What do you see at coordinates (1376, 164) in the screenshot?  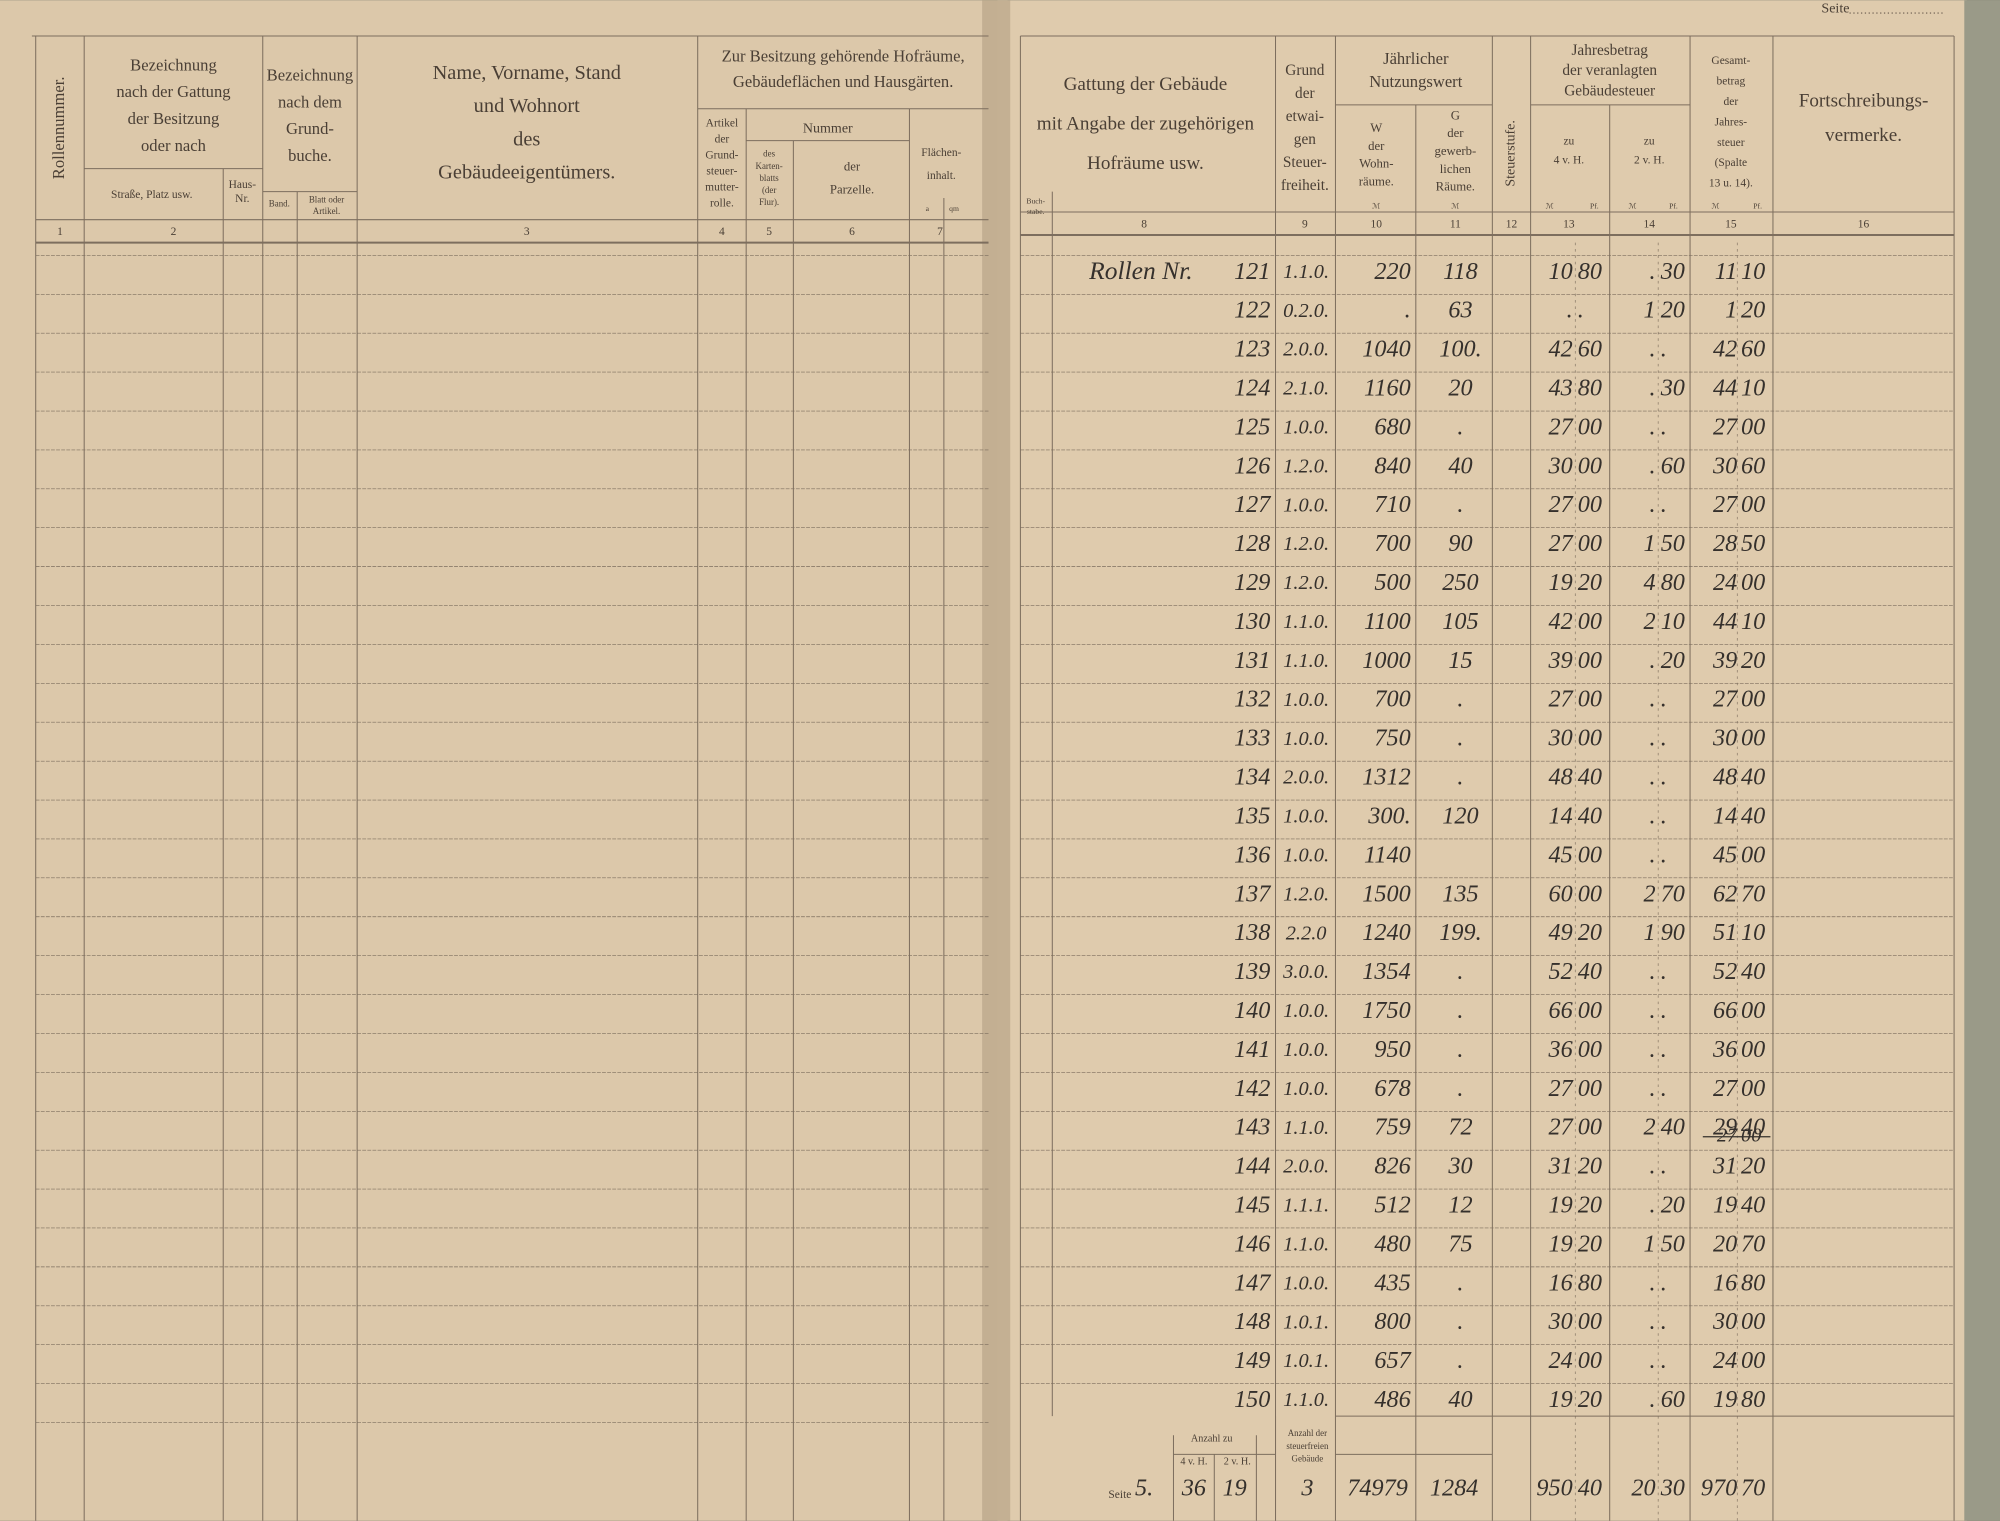 I see `header-text: Wohn-` at bounding box center [1376, 164].